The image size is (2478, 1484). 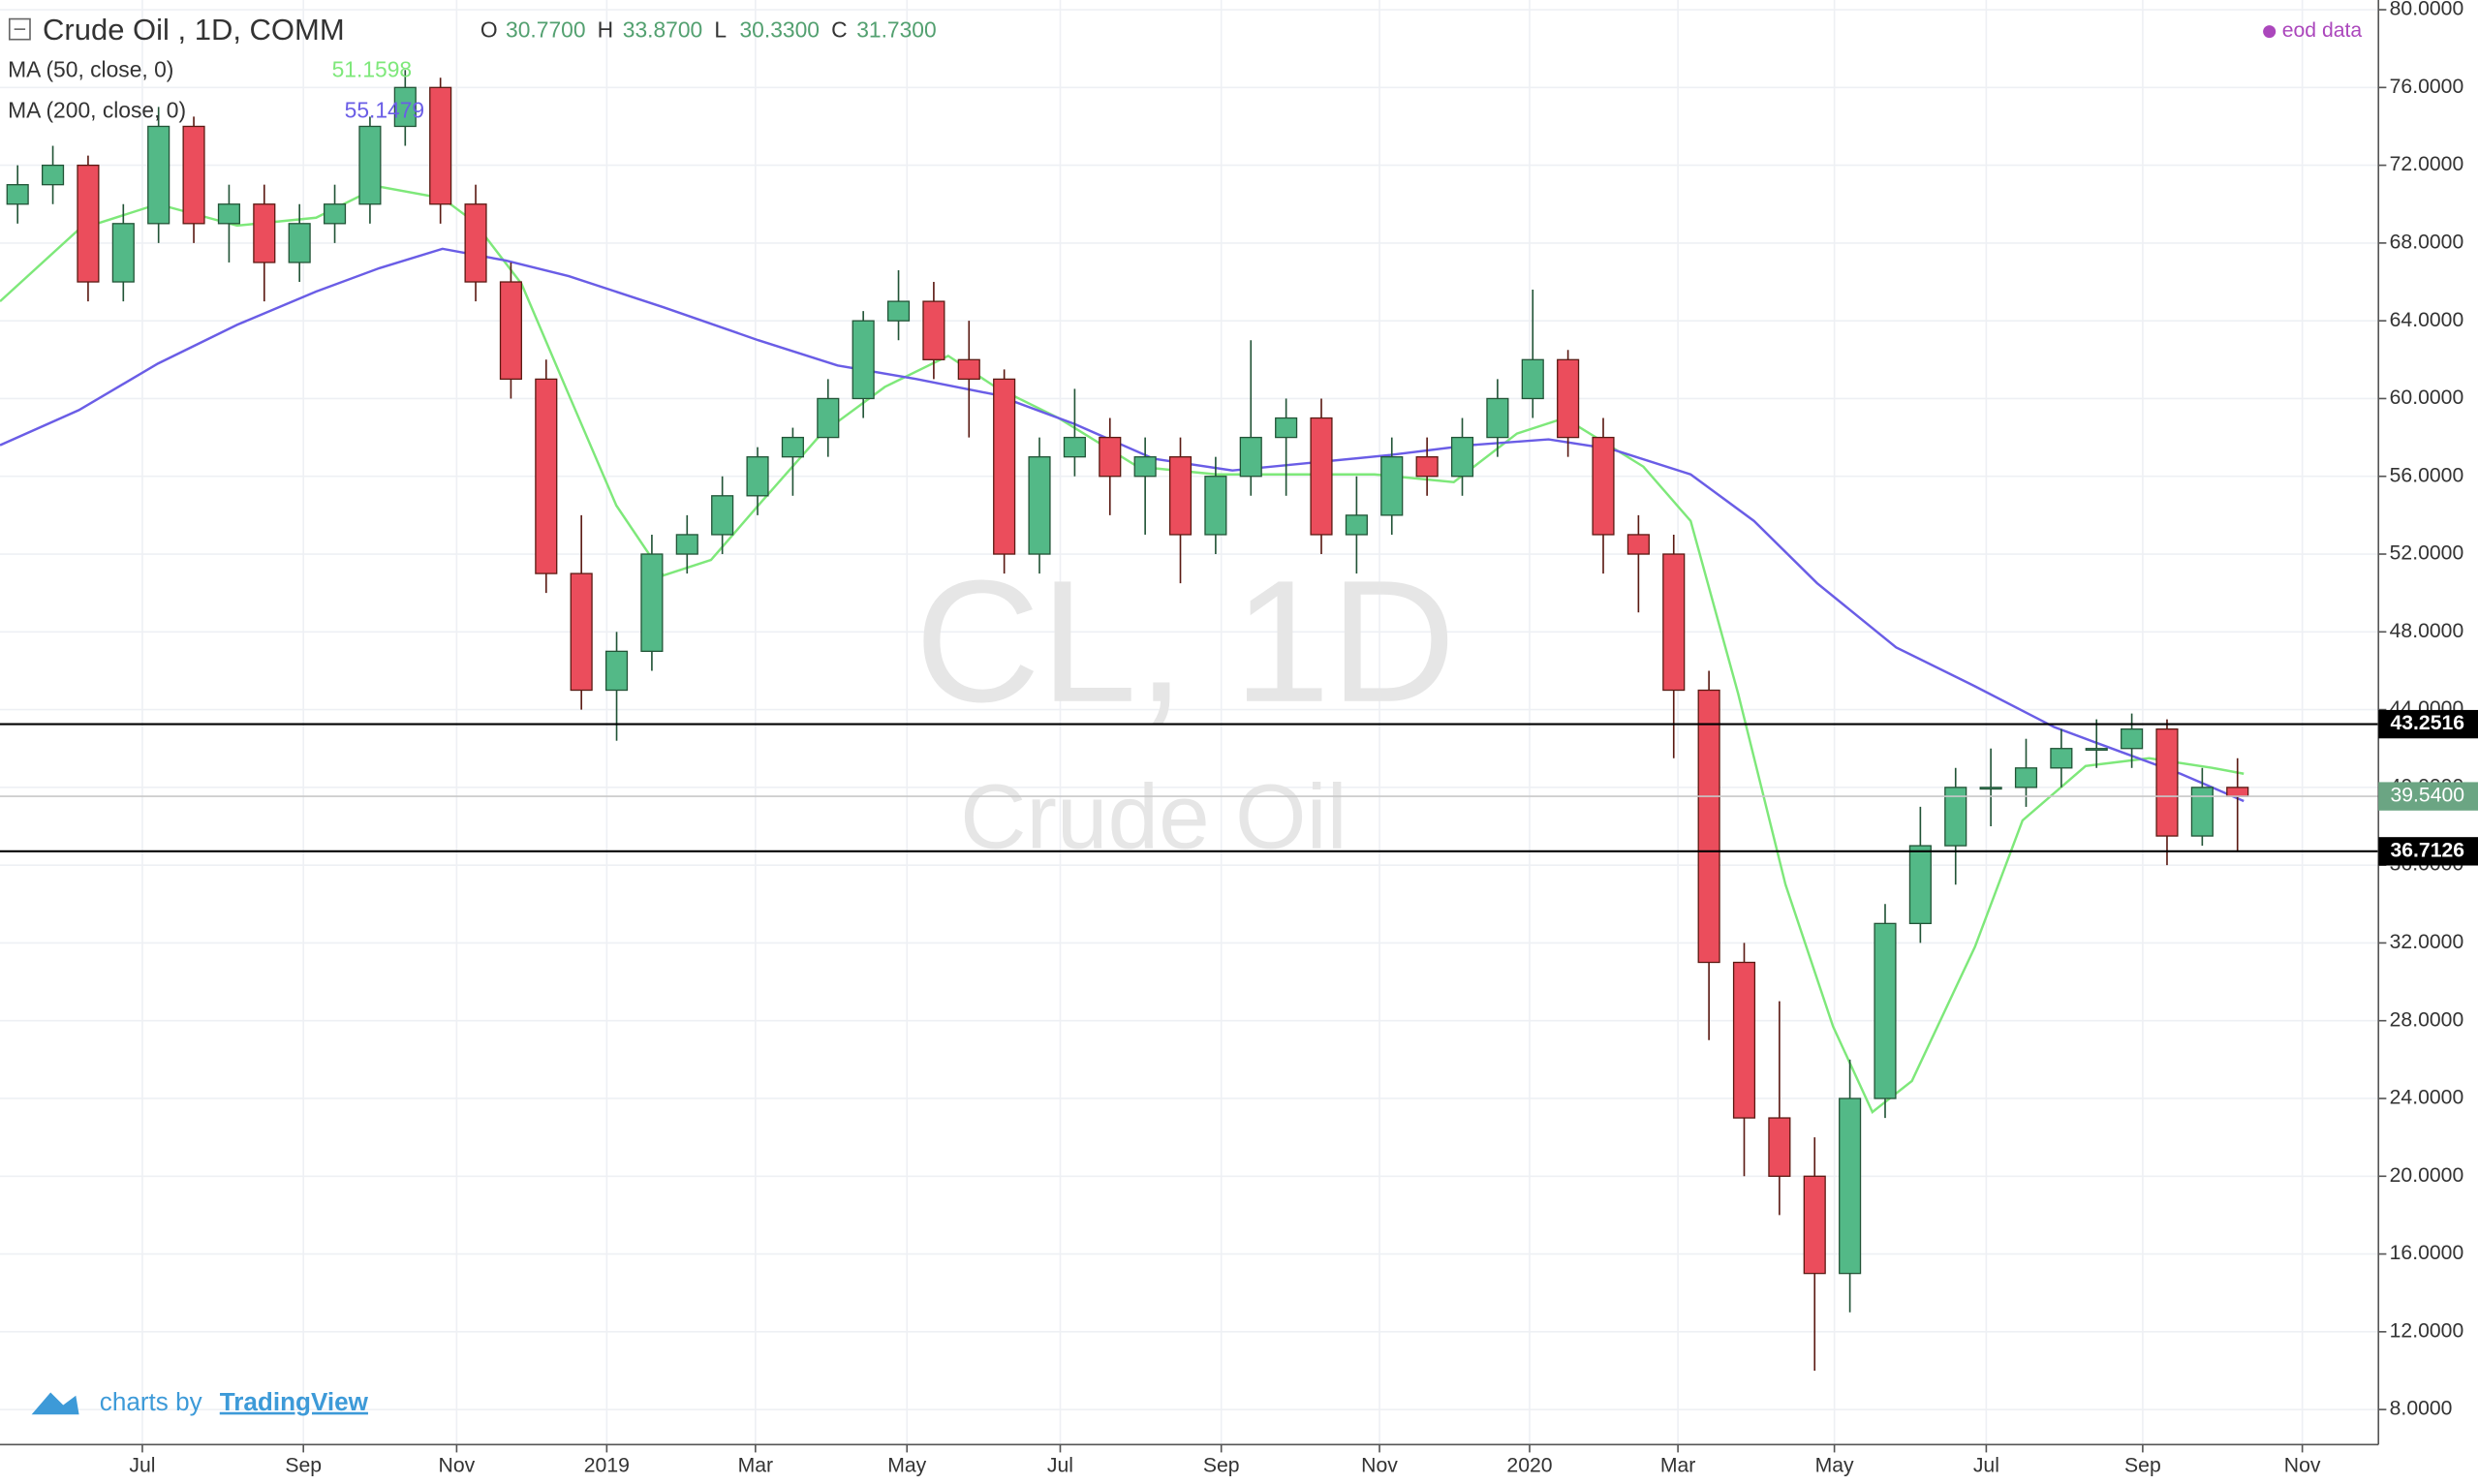 What do you see at coordinates (2421, 1409) in the screenshot?
I see `y-tick-label: 8.0000` at bounding box center [2421, 1409].